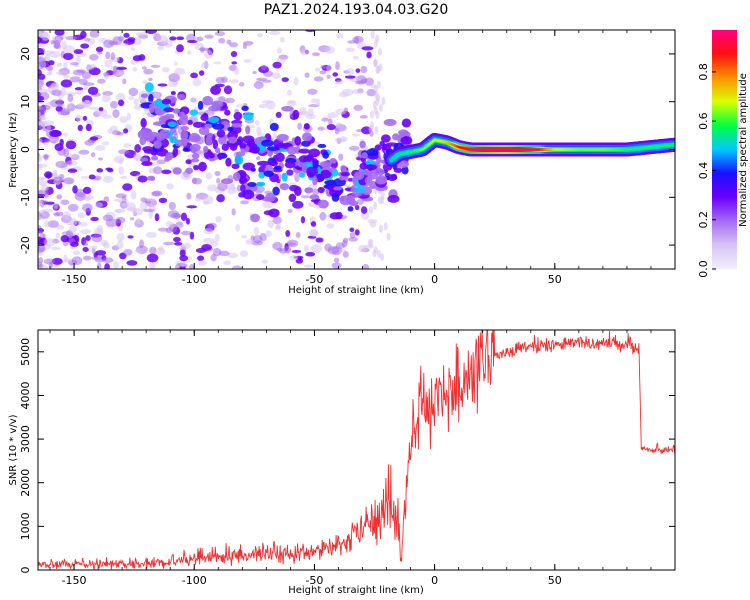 Image resolution: width=750 pixels, height=600 pixels. Describe the element at coordinates (25, 102) in the screenshot. I see `y-tick-label: 10` at that location.